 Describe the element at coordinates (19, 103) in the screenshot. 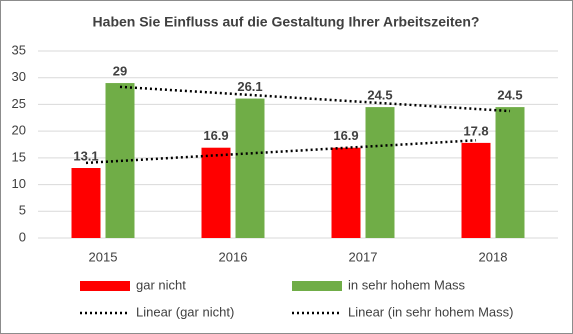

I see `y-tick-label: 25` at that location.